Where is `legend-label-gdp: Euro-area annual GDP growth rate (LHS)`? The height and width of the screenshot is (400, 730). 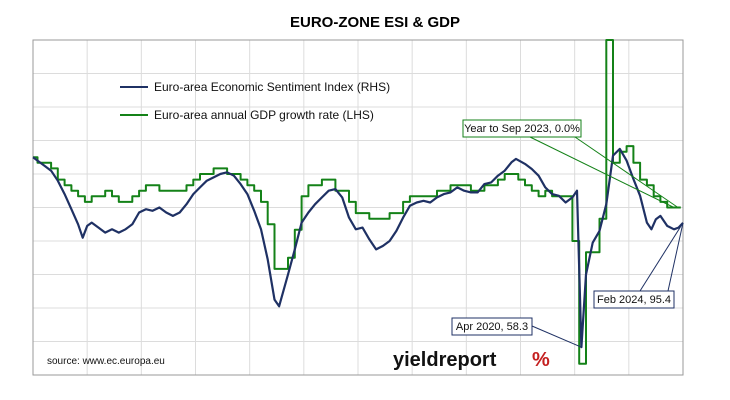 legend-label-gdp: Euro-area annual GDP growth rate (LHS) is located at coordinates (264, 115).